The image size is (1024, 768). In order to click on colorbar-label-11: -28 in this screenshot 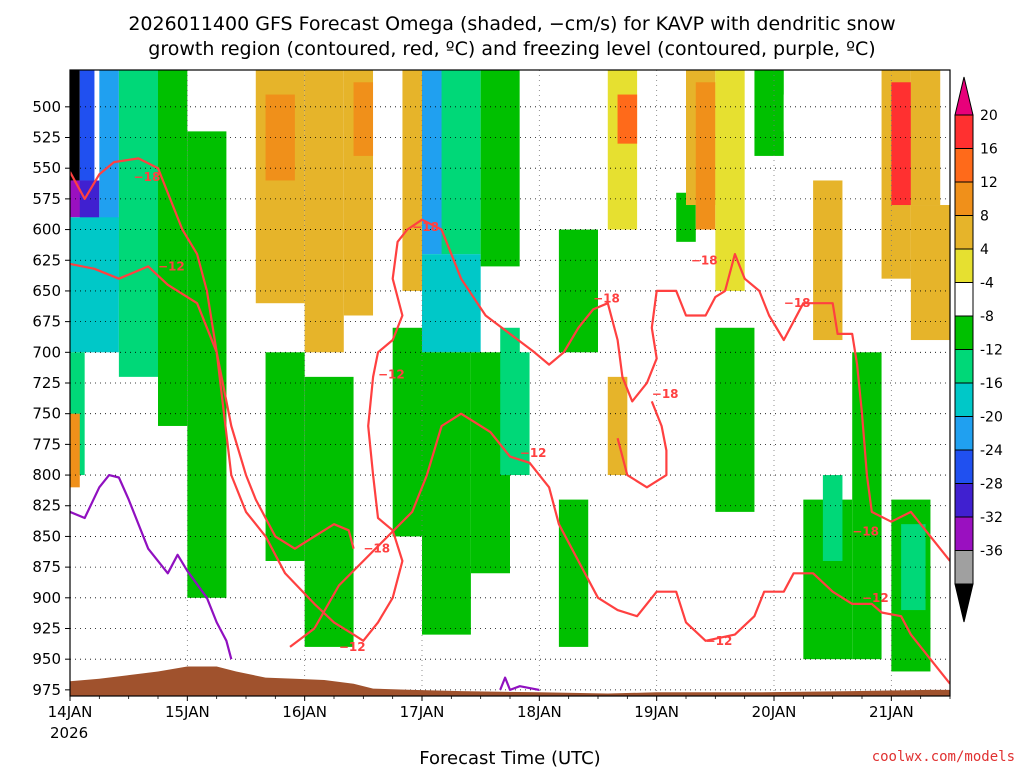, I will do `click(991, 485)`.